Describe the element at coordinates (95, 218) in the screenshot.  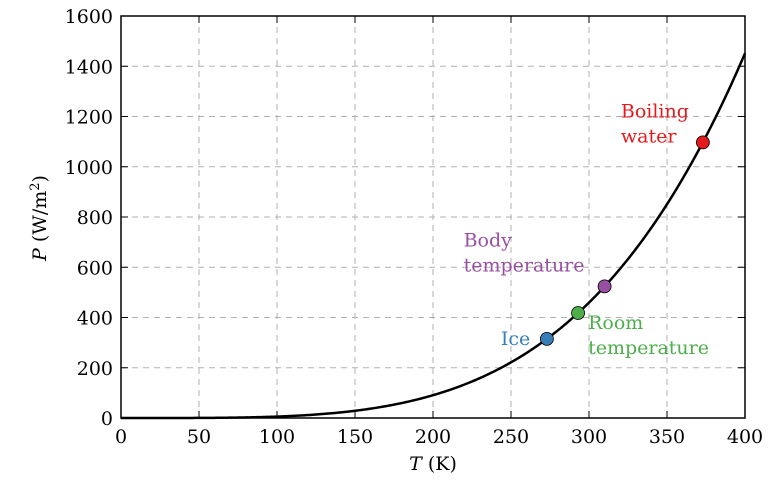
I see `y-tick-label: 800` at that location.